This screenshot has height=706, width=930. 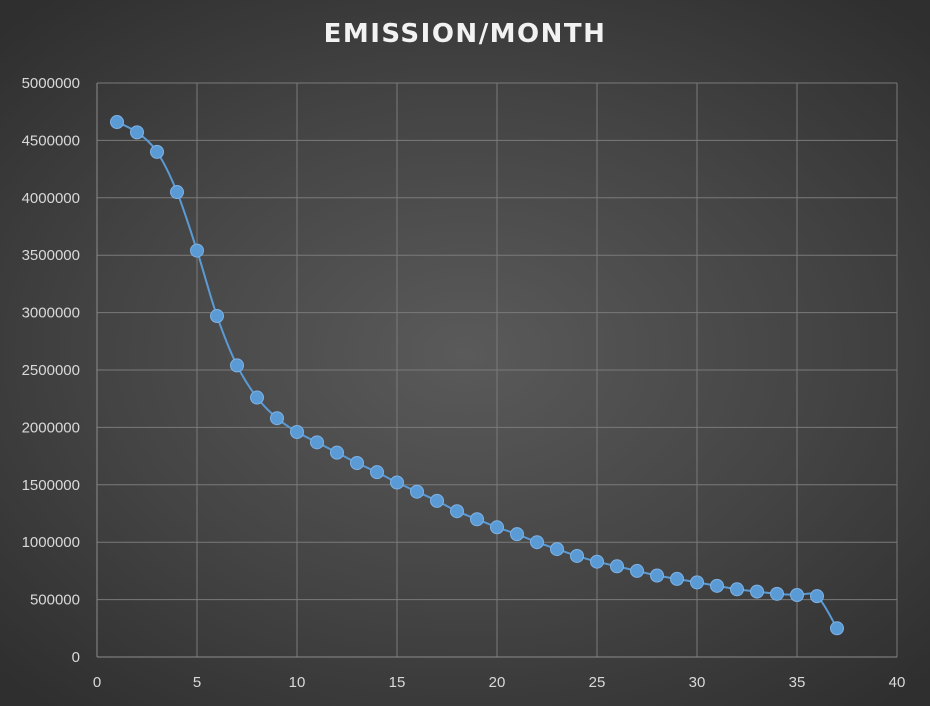 I want to click on x-tick-label: 20, so click(x=497, y=682).